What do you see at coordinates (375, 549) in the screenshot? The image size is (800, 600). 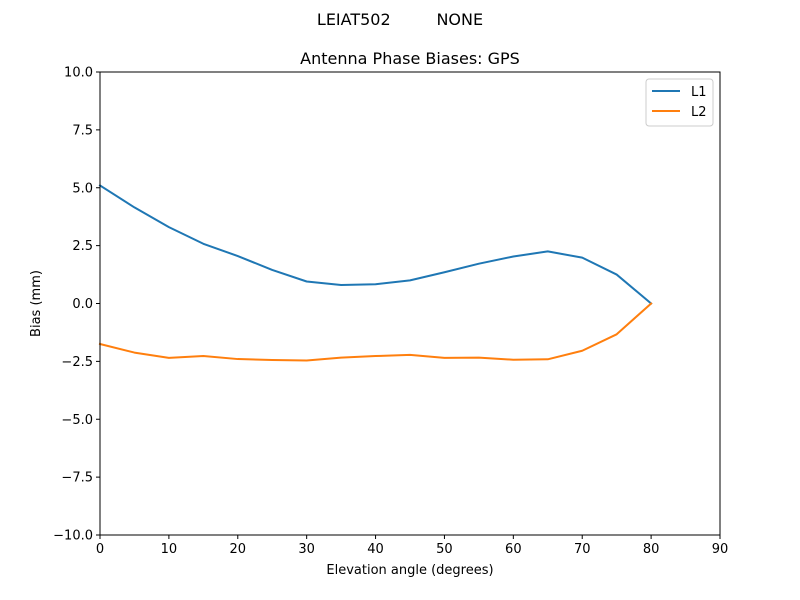 I see `x-tick-label: 40` at bounding box center [375, 549].